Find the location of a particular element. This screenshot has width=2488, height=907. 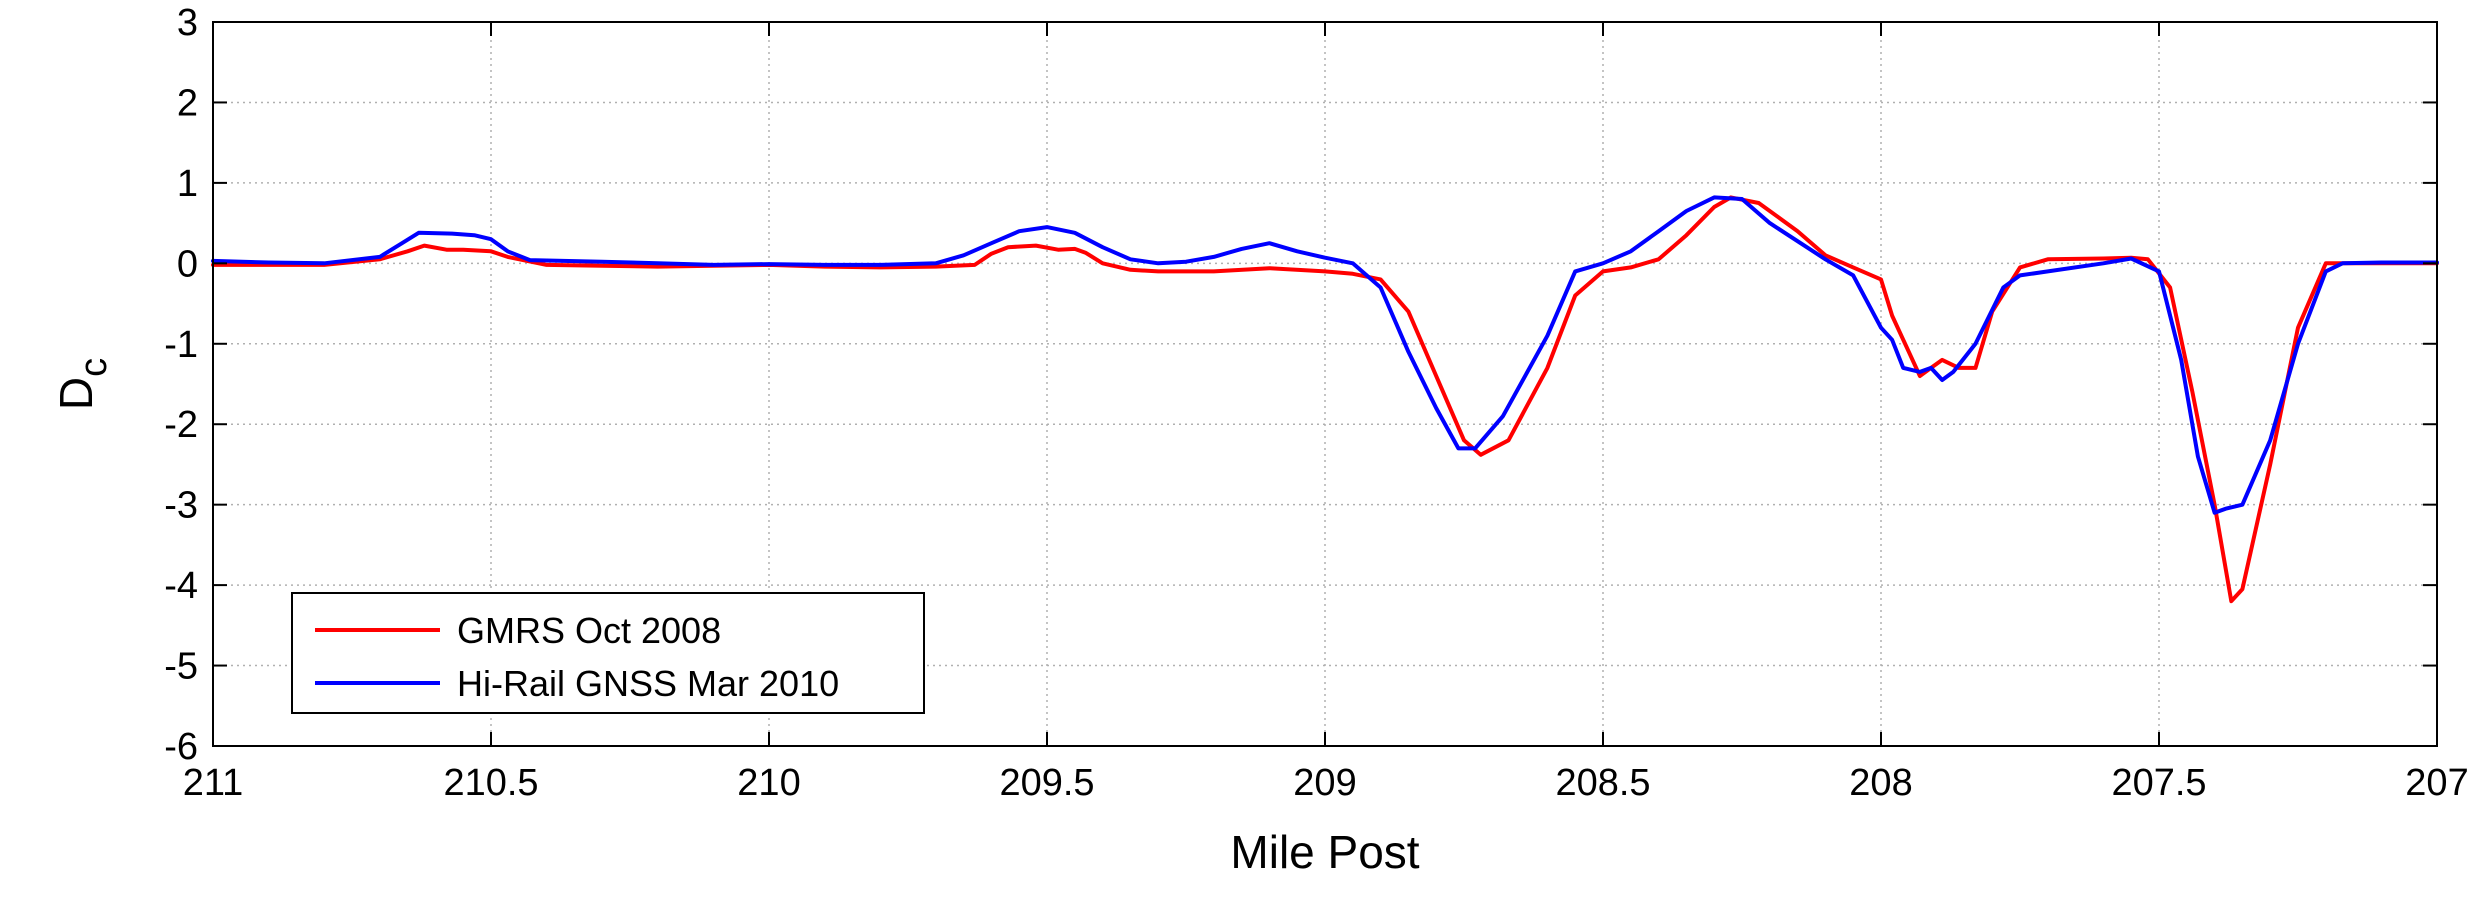

legend: GMRS Oct 2008 Hi-Rail GNSS Mar 2010 is located at coordinates (608, 653).